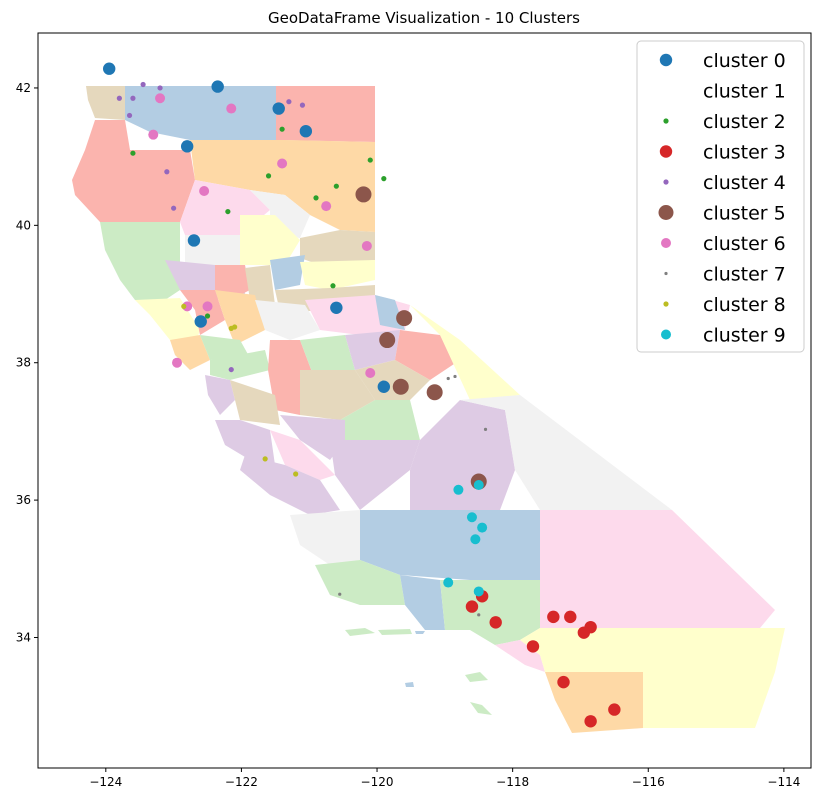 This screenshot has width=822, height=802. I want to click on county-madera, so click(380, 422).